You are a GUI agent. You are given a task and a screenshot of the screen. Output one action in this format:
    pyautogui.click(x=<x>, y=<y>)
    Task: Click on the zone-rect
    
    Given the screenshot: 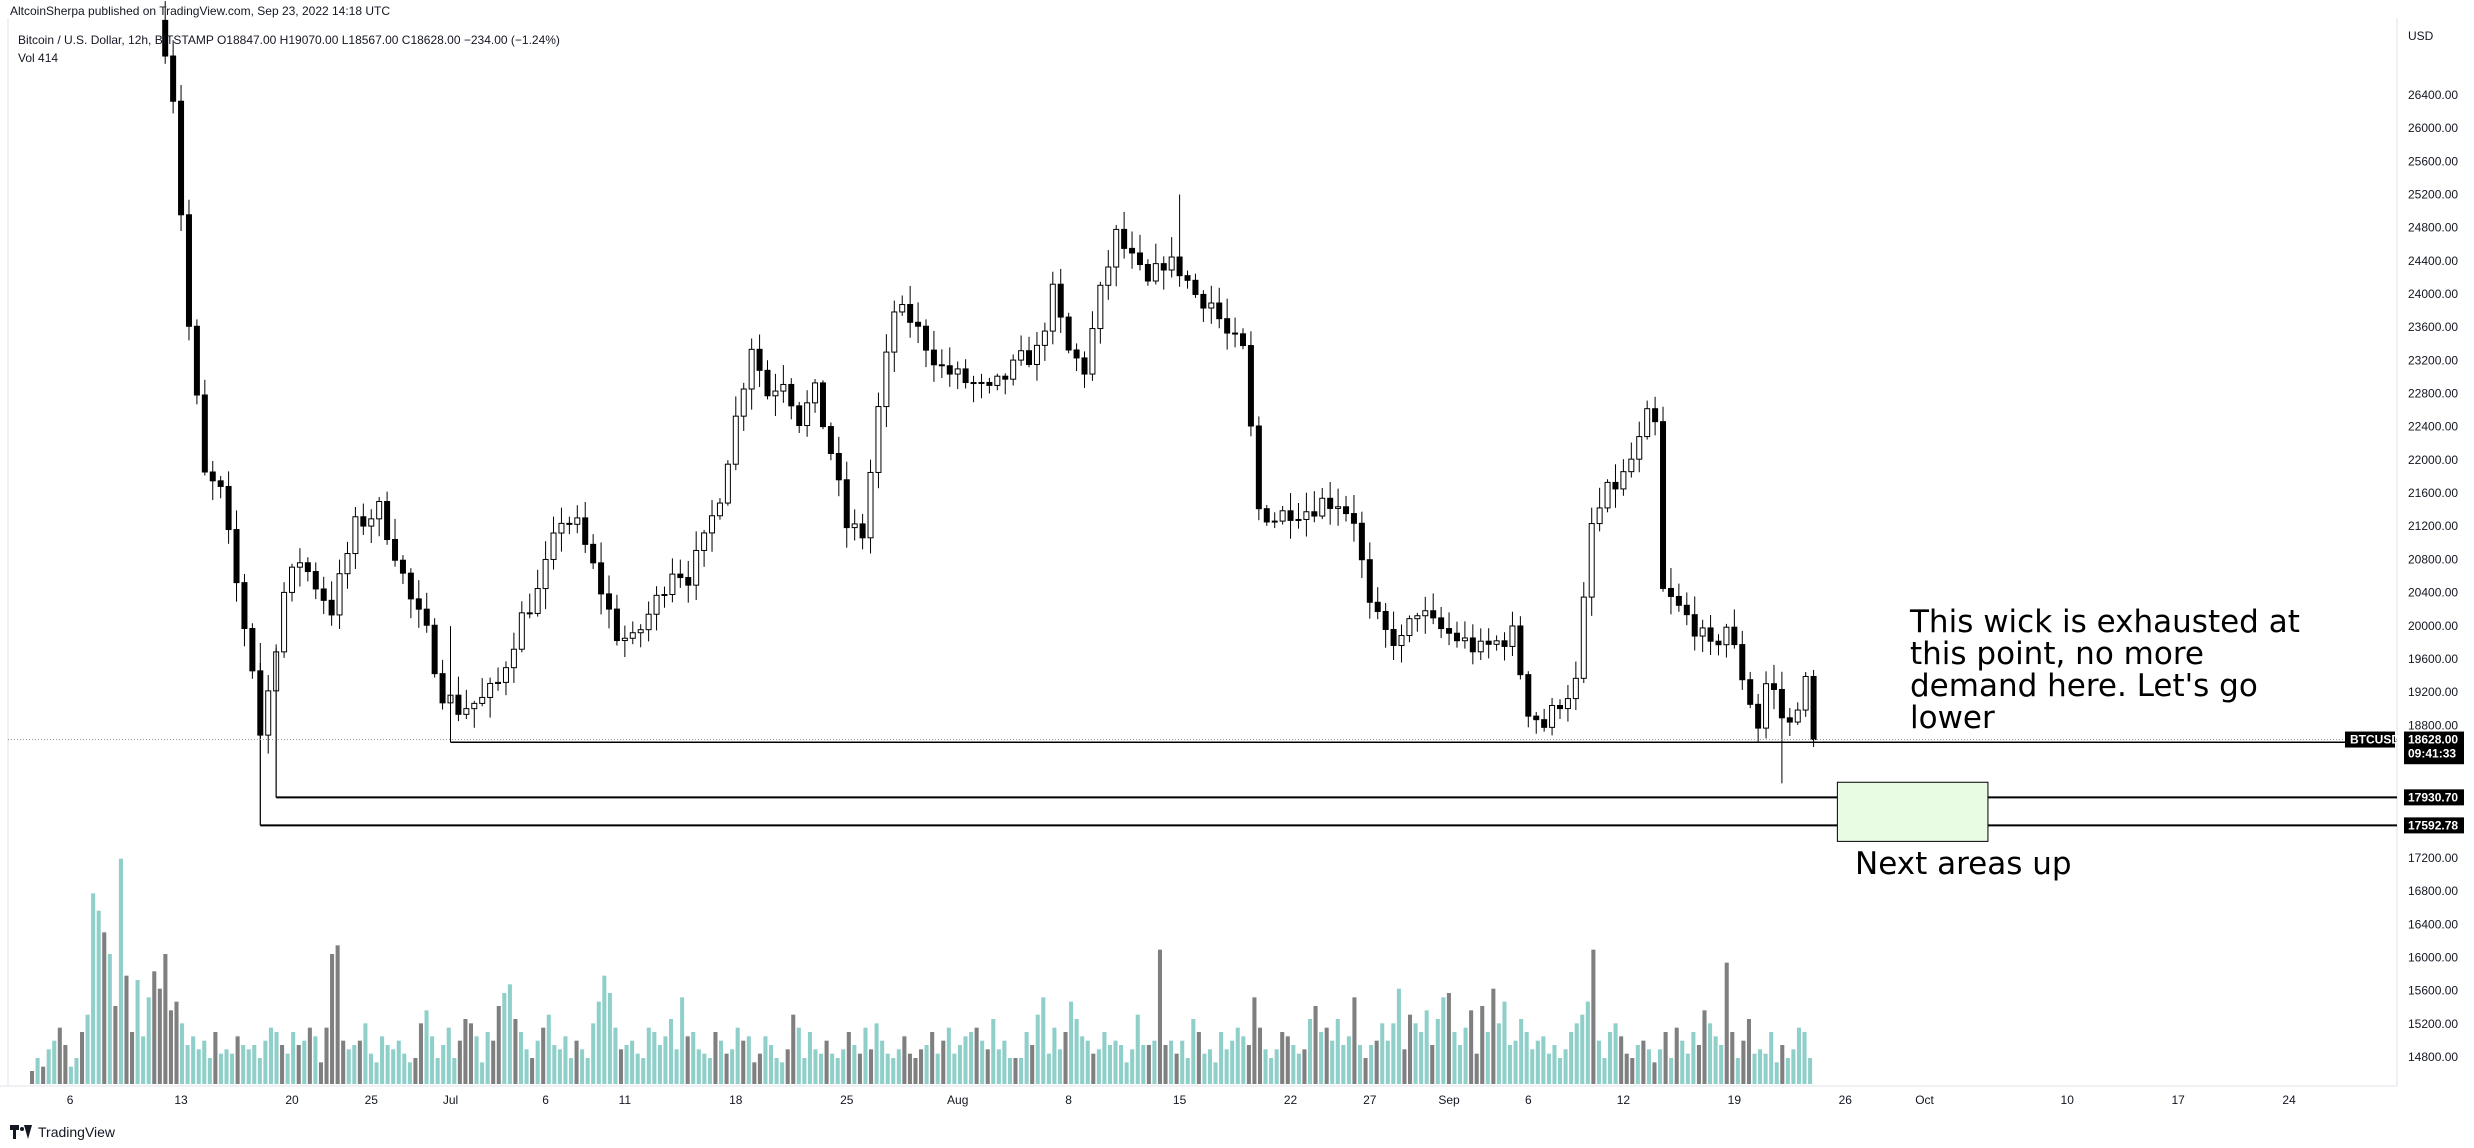 What is the action you would take?
    pyautogui.click(x=1912, y=811)
    